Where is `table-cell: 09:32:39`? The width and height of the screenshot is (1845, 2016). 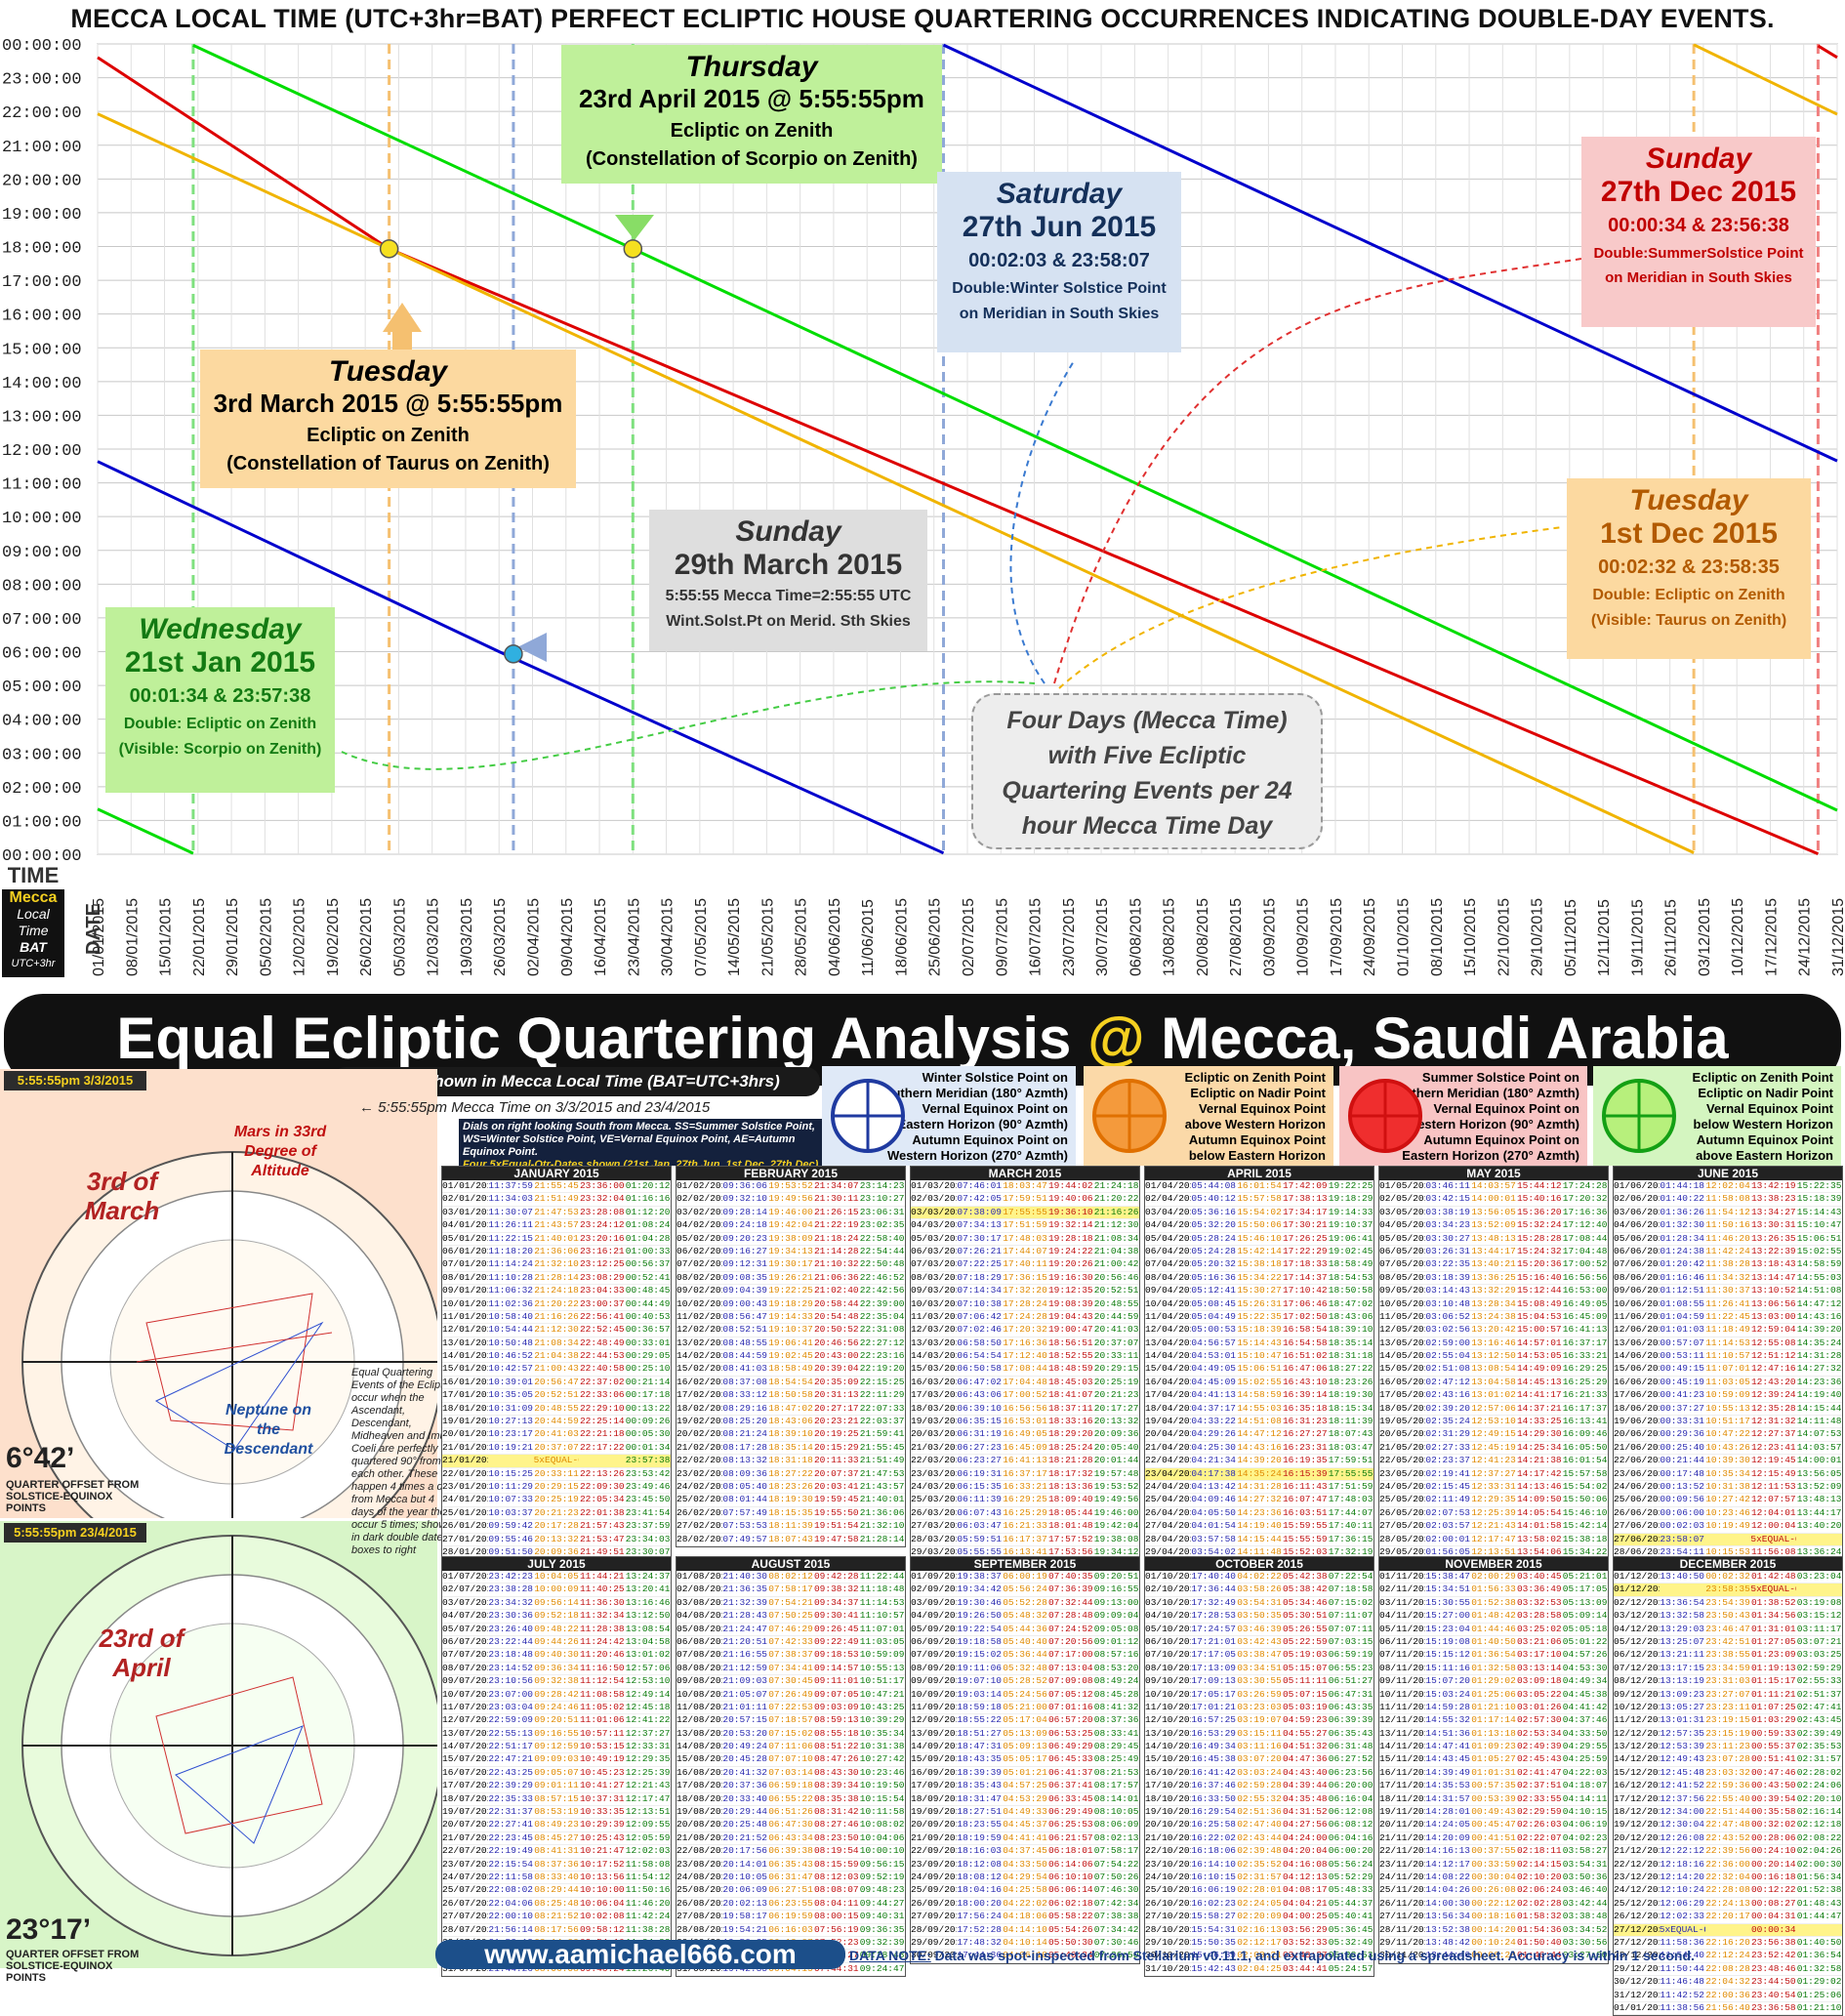
table-cell: 09:32:39 is located at coordinates (882, 1942).